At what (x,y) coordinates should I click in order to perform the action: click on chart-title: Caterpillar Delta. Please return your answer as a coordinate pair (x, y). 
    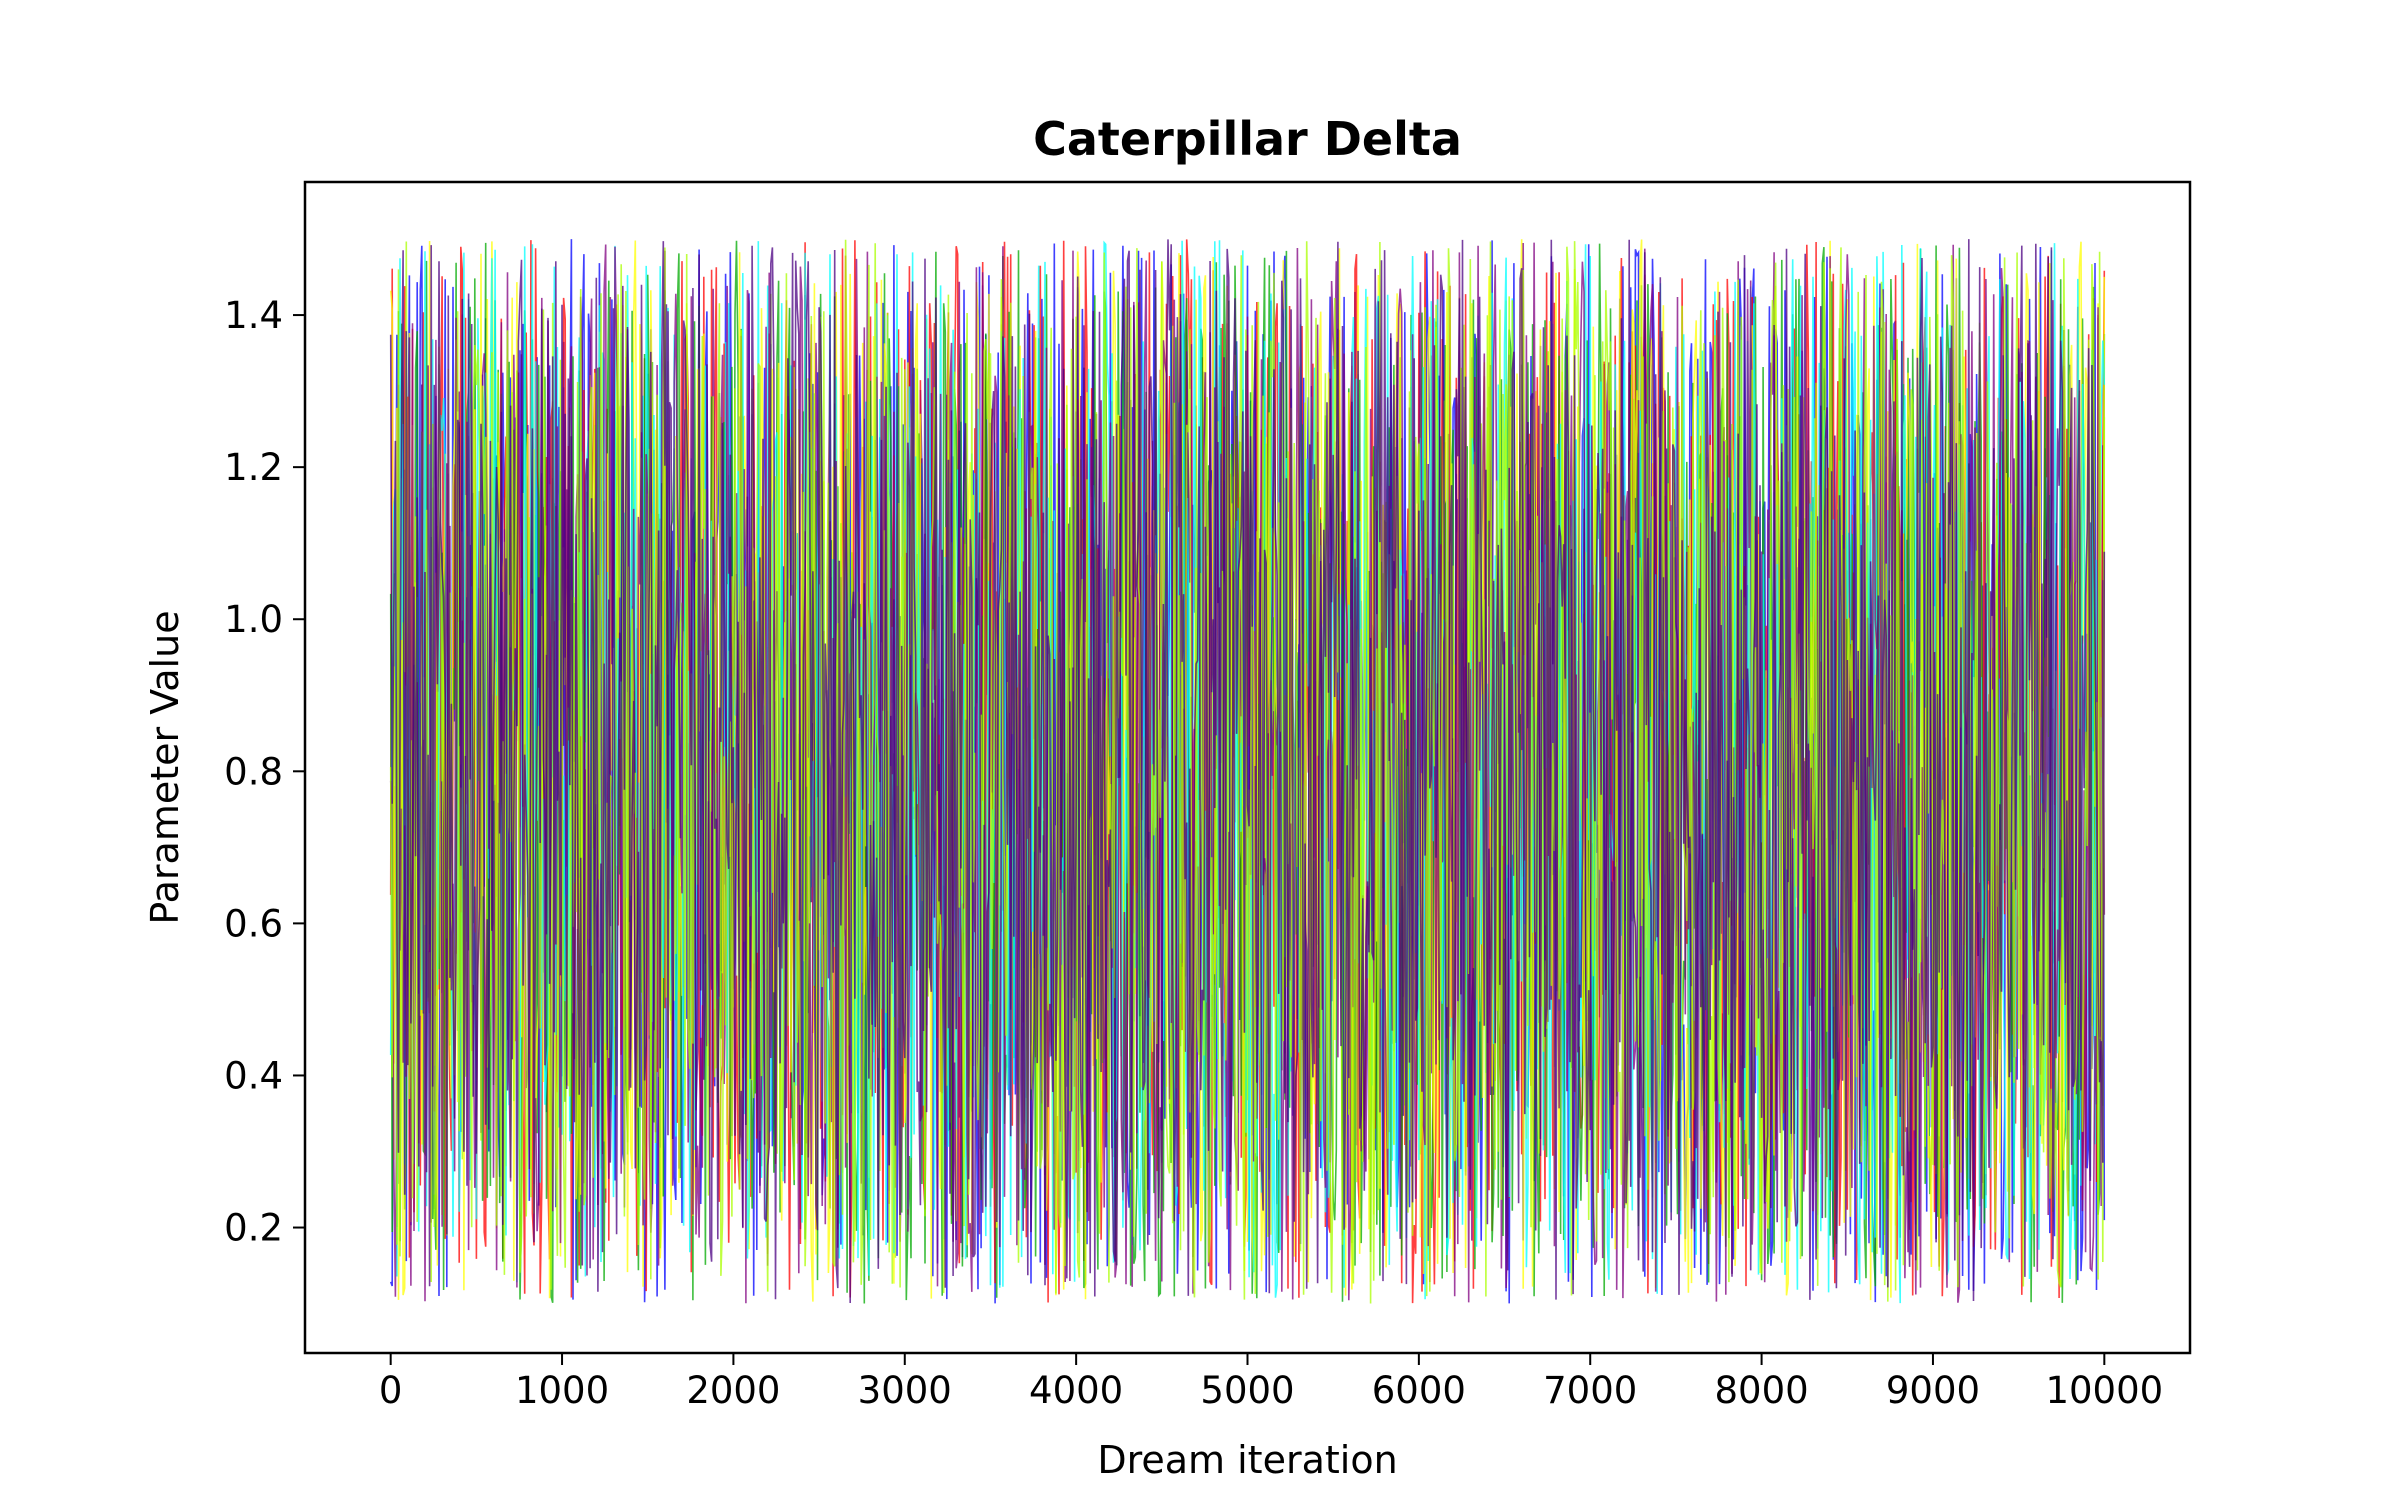
    Looking at the image, I should click on (1247, 139).